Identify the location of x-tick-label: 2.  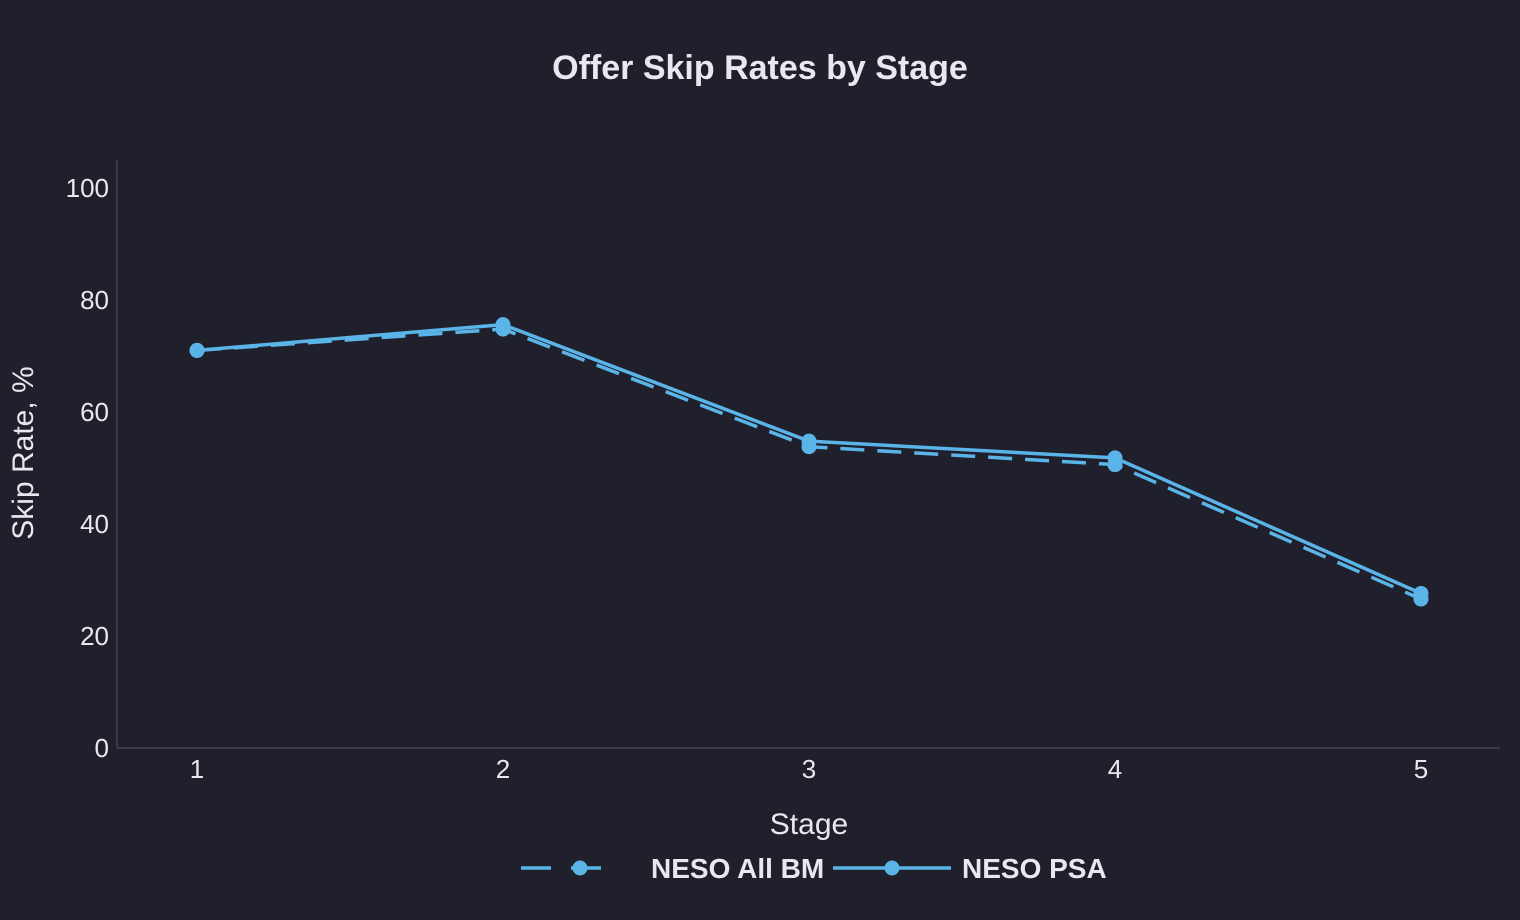
(503, 769).